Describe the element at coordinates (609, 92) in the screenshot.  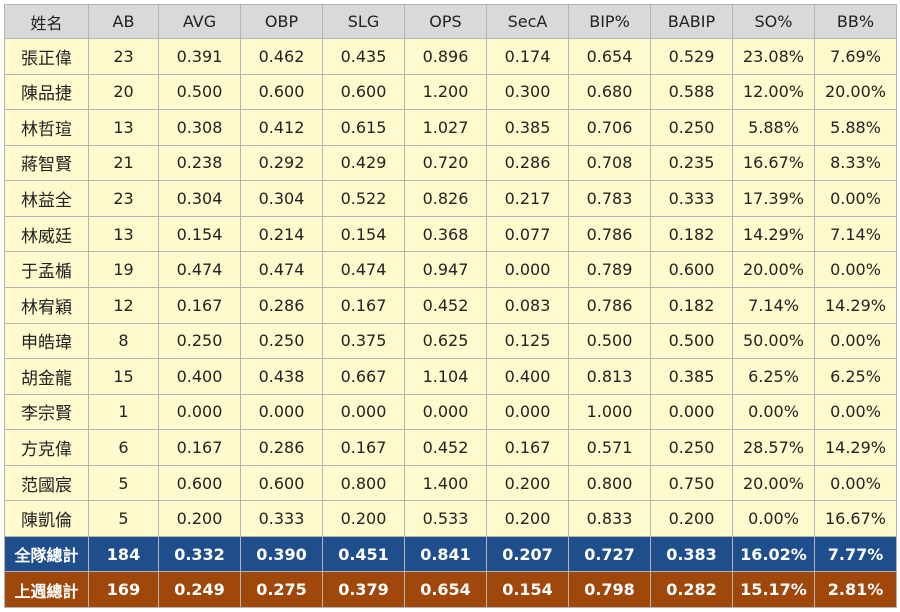
I see `cell-bip-pct: 0.680` at that location.